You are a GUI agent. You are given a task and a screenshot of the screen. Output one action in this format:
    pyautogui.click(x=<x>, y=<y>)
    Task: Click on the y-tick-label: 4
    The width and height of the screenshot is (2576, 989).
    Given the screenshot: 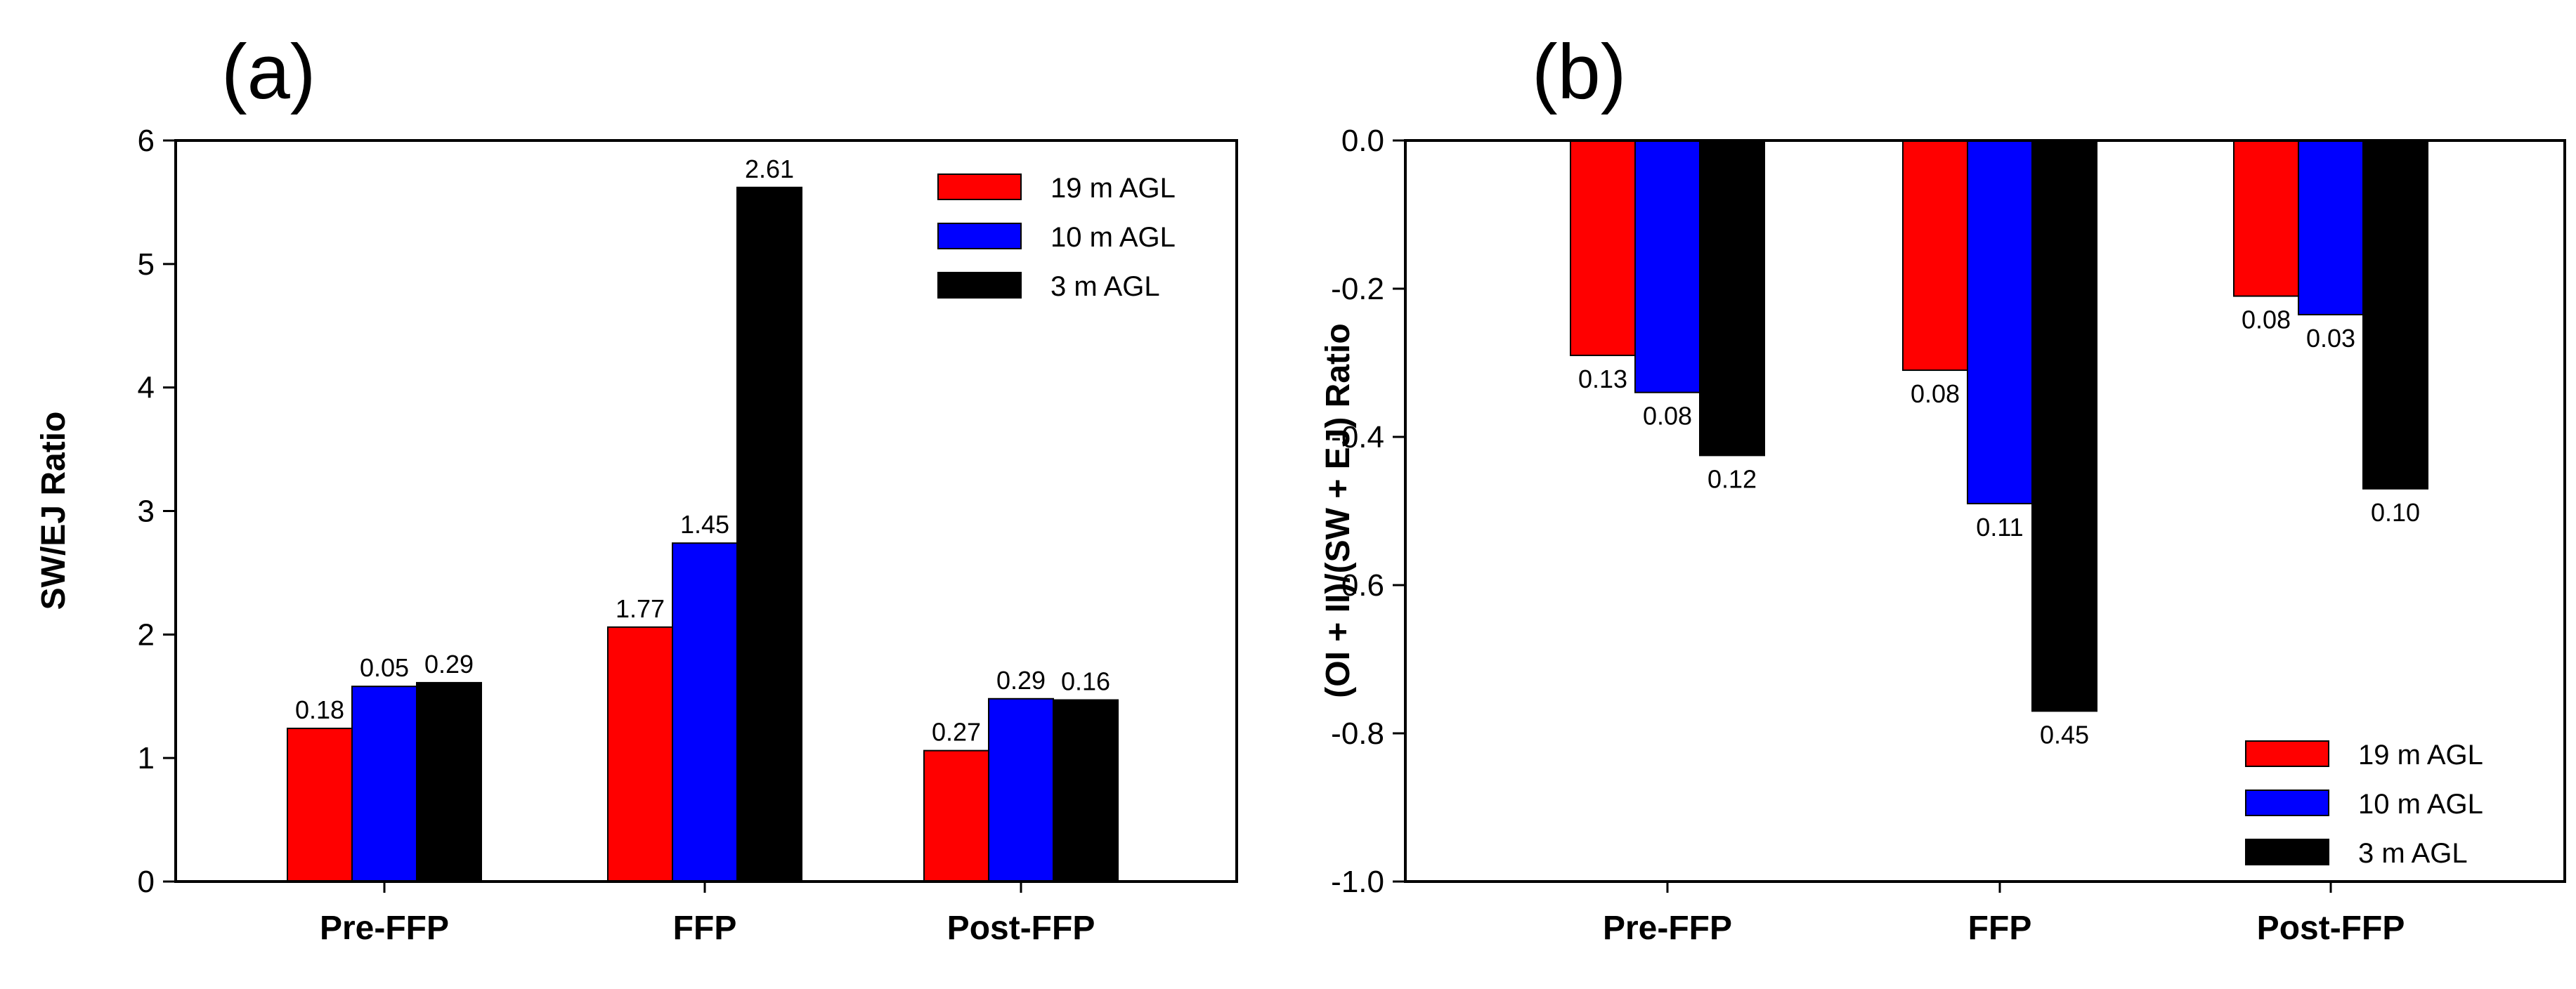 What is the action you would take?
    pyautogui.click(x=146, y=388)
    